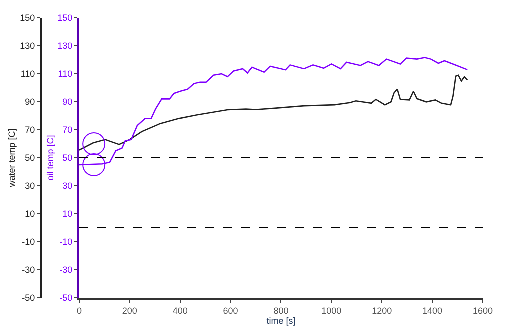  Describe the element at coordinates (432, 311) in the screenshot. I see `x-tick-label: 1400` at that location.